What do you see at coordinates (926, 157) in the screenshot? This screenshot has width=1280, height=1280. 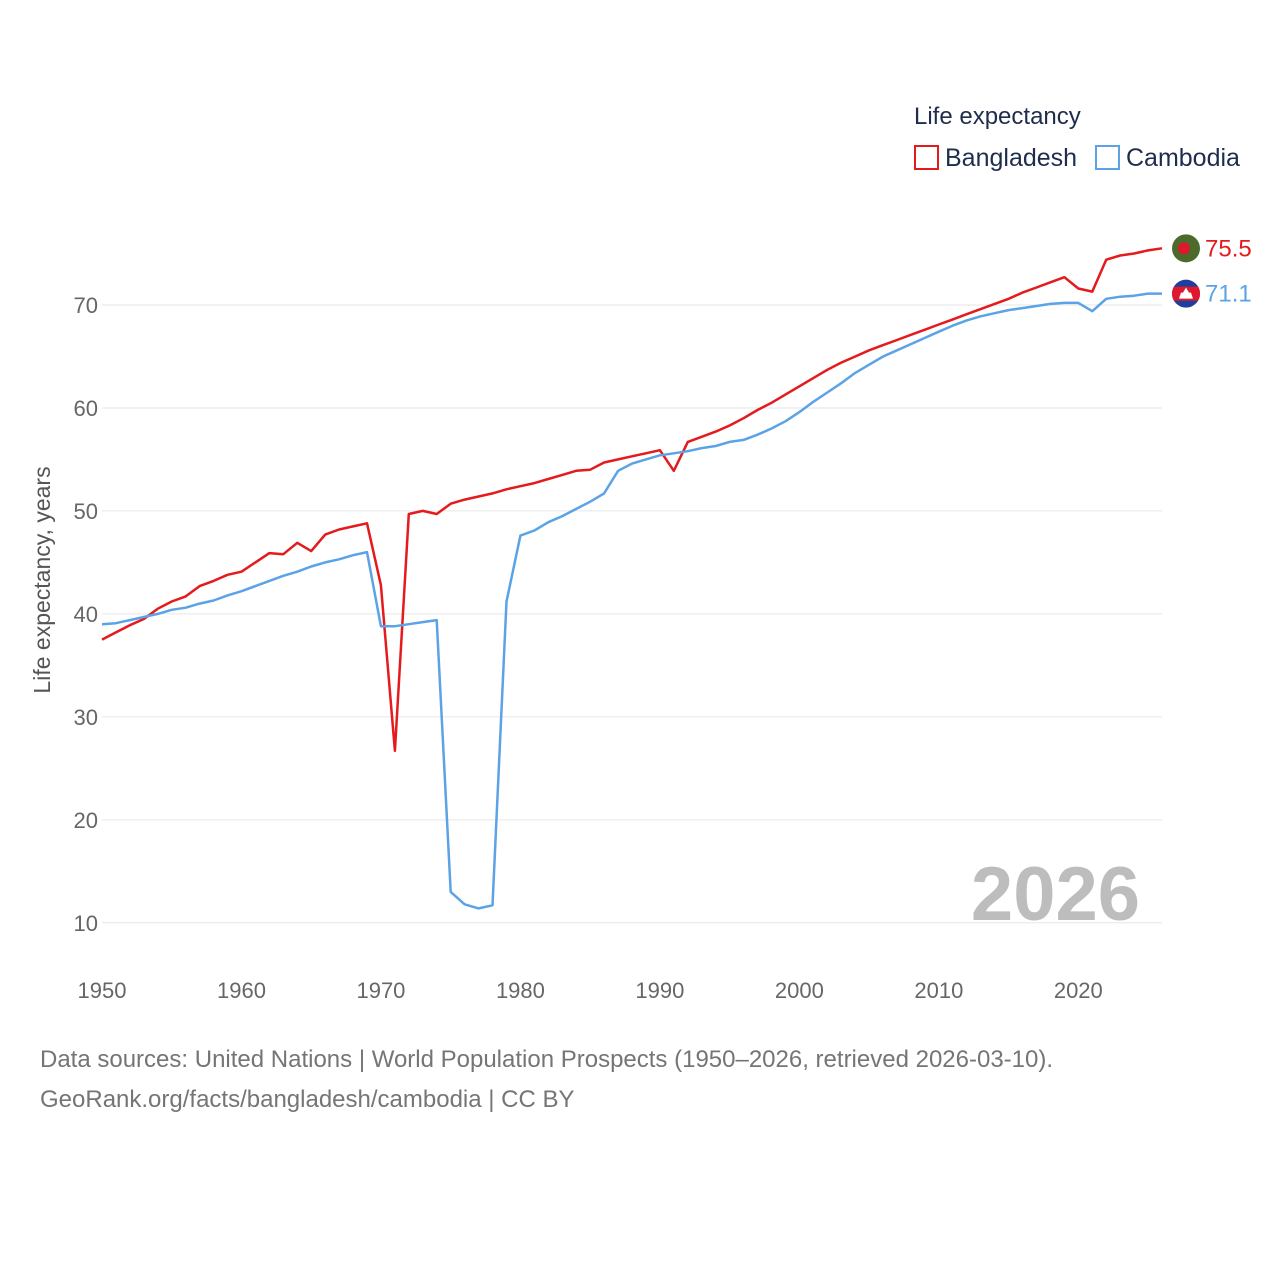 I see `legend-swatch-bangladesh` at bounding box center [926, 157].